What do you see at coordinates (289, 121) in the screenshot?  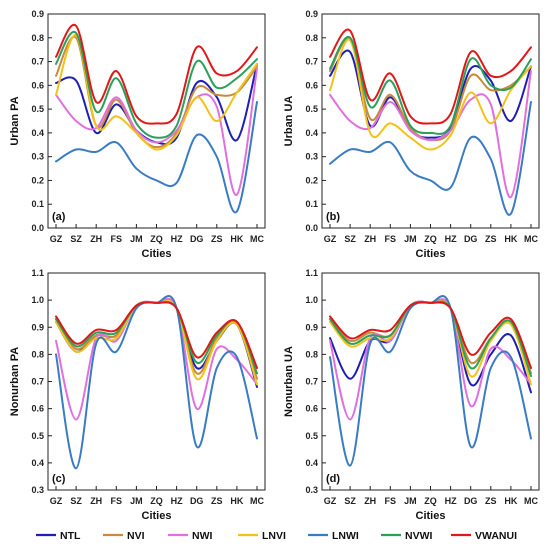 I see `y-axis-label: Urban UA` at bounding box center [289, 121].